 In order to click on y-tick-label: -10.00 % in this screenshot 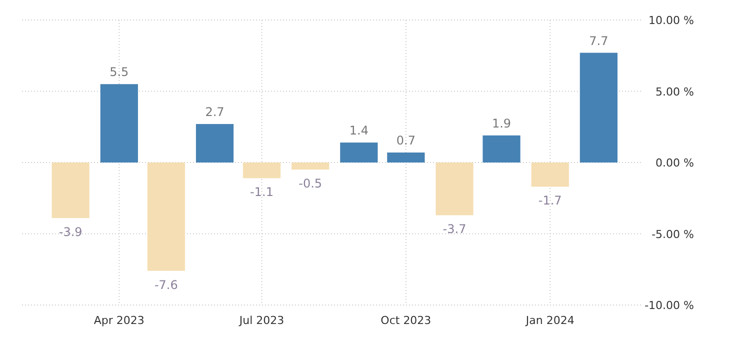, I will do `click(669, 305)`.